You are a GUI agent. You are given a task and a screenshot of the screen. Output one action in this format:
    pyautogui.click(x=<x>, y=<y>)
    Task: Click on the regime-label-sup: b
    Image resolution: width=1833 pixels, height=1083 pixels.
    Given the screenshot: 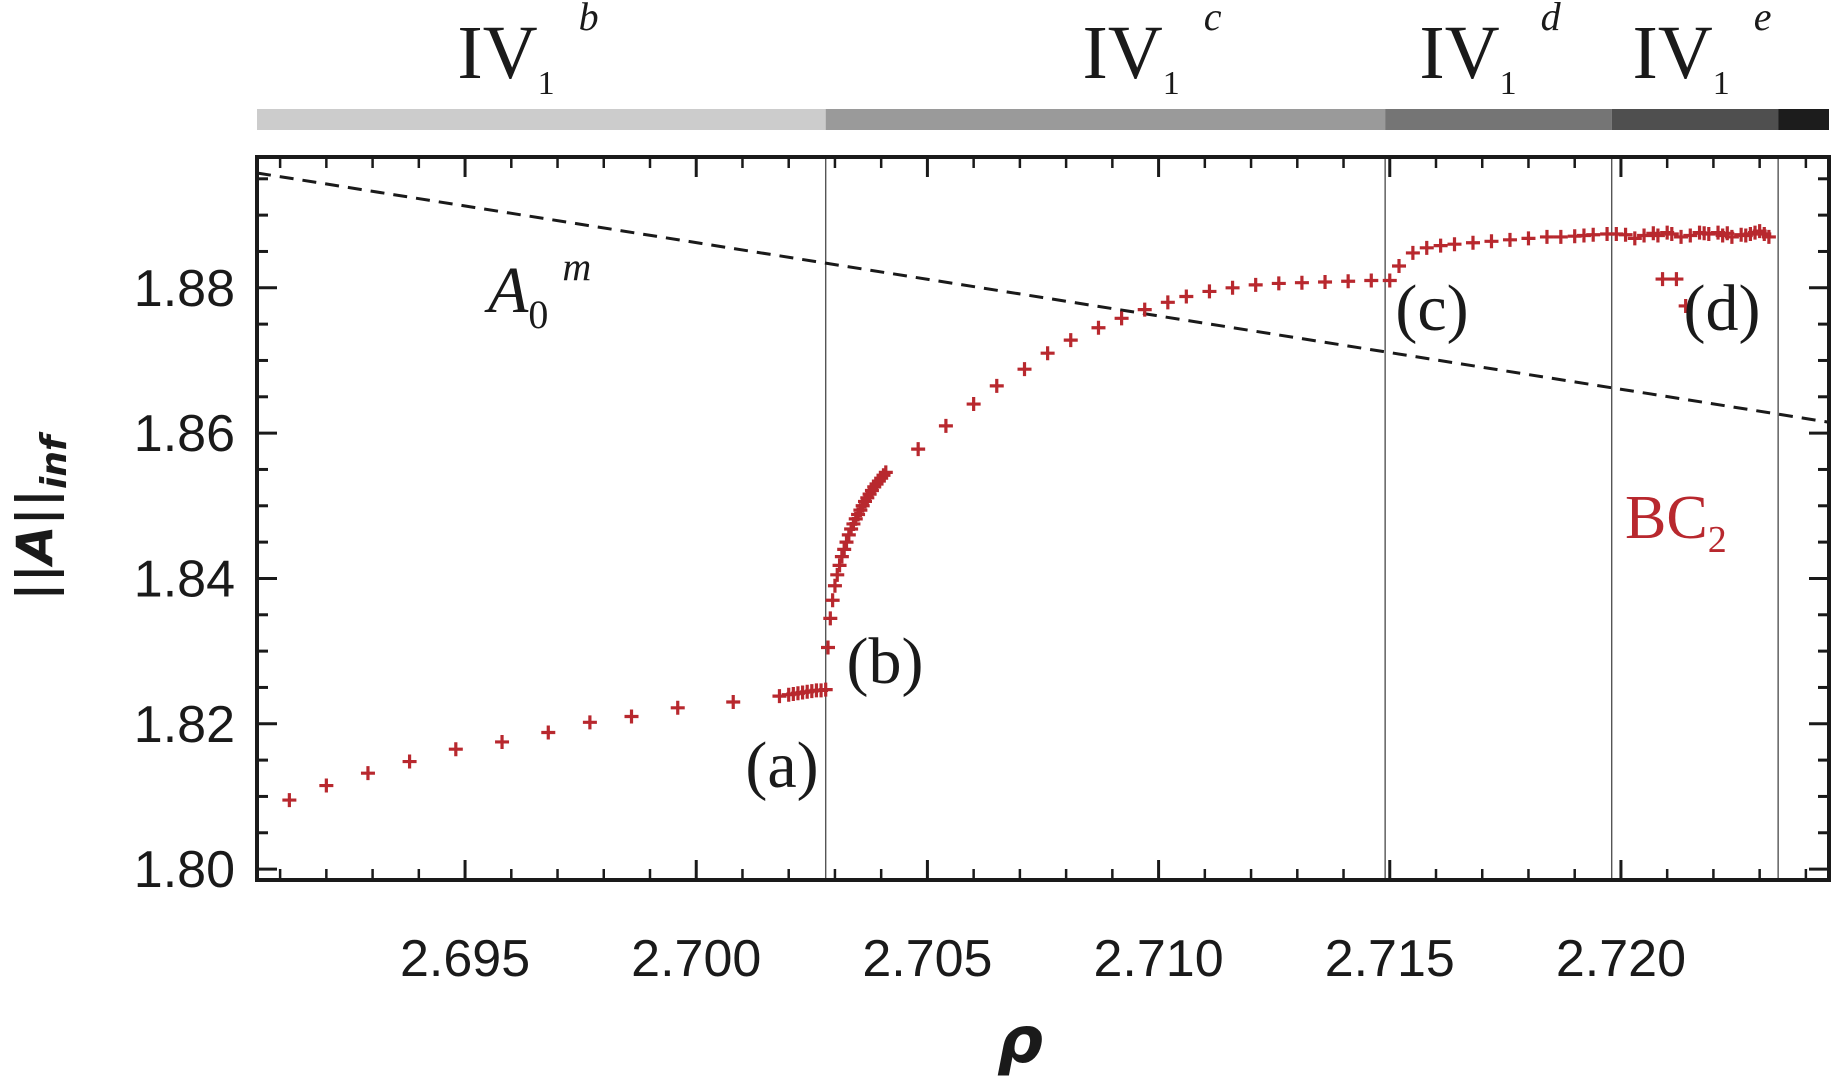 What is the action you would take?
    pyautogui.click(x=589, y=19)
    